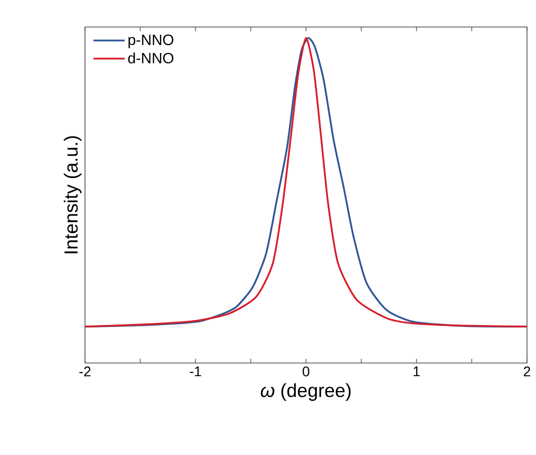 The image size is (536, 455). I want to click on x-tick-label: 0, so click(306, 371).